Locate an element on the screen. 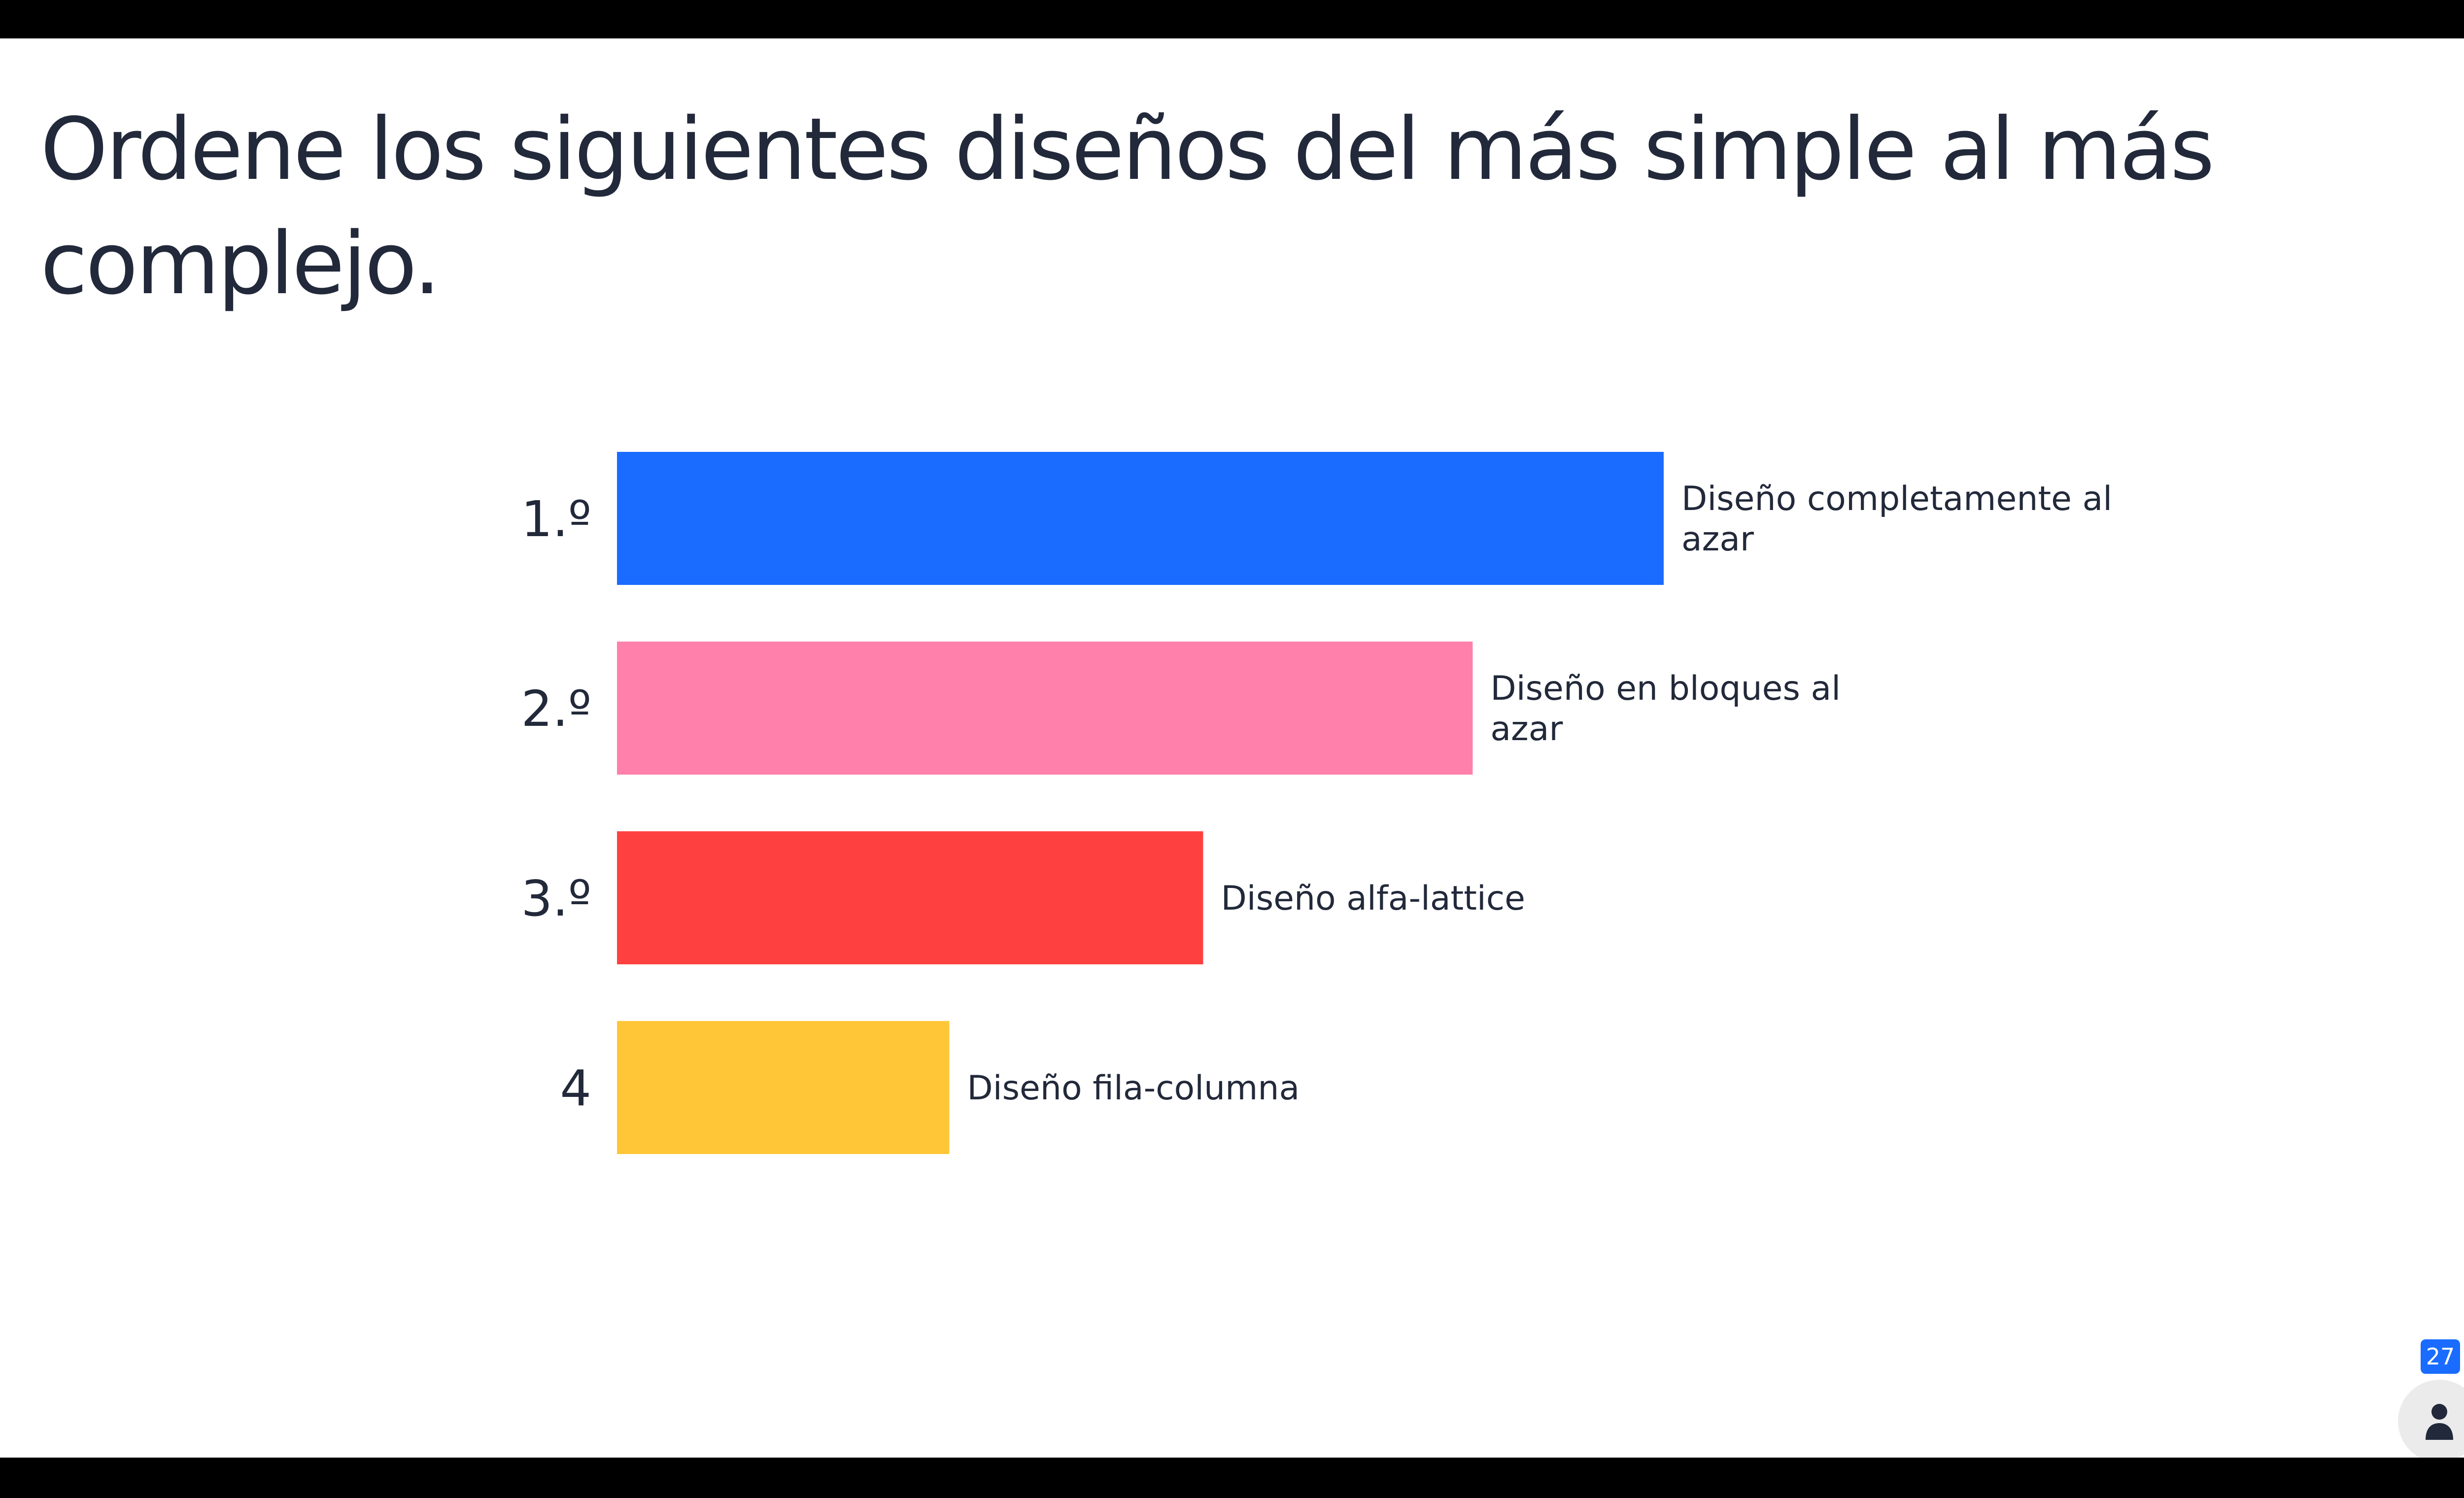  rank-label-2: 2.º is located at coordinates (556, 709).